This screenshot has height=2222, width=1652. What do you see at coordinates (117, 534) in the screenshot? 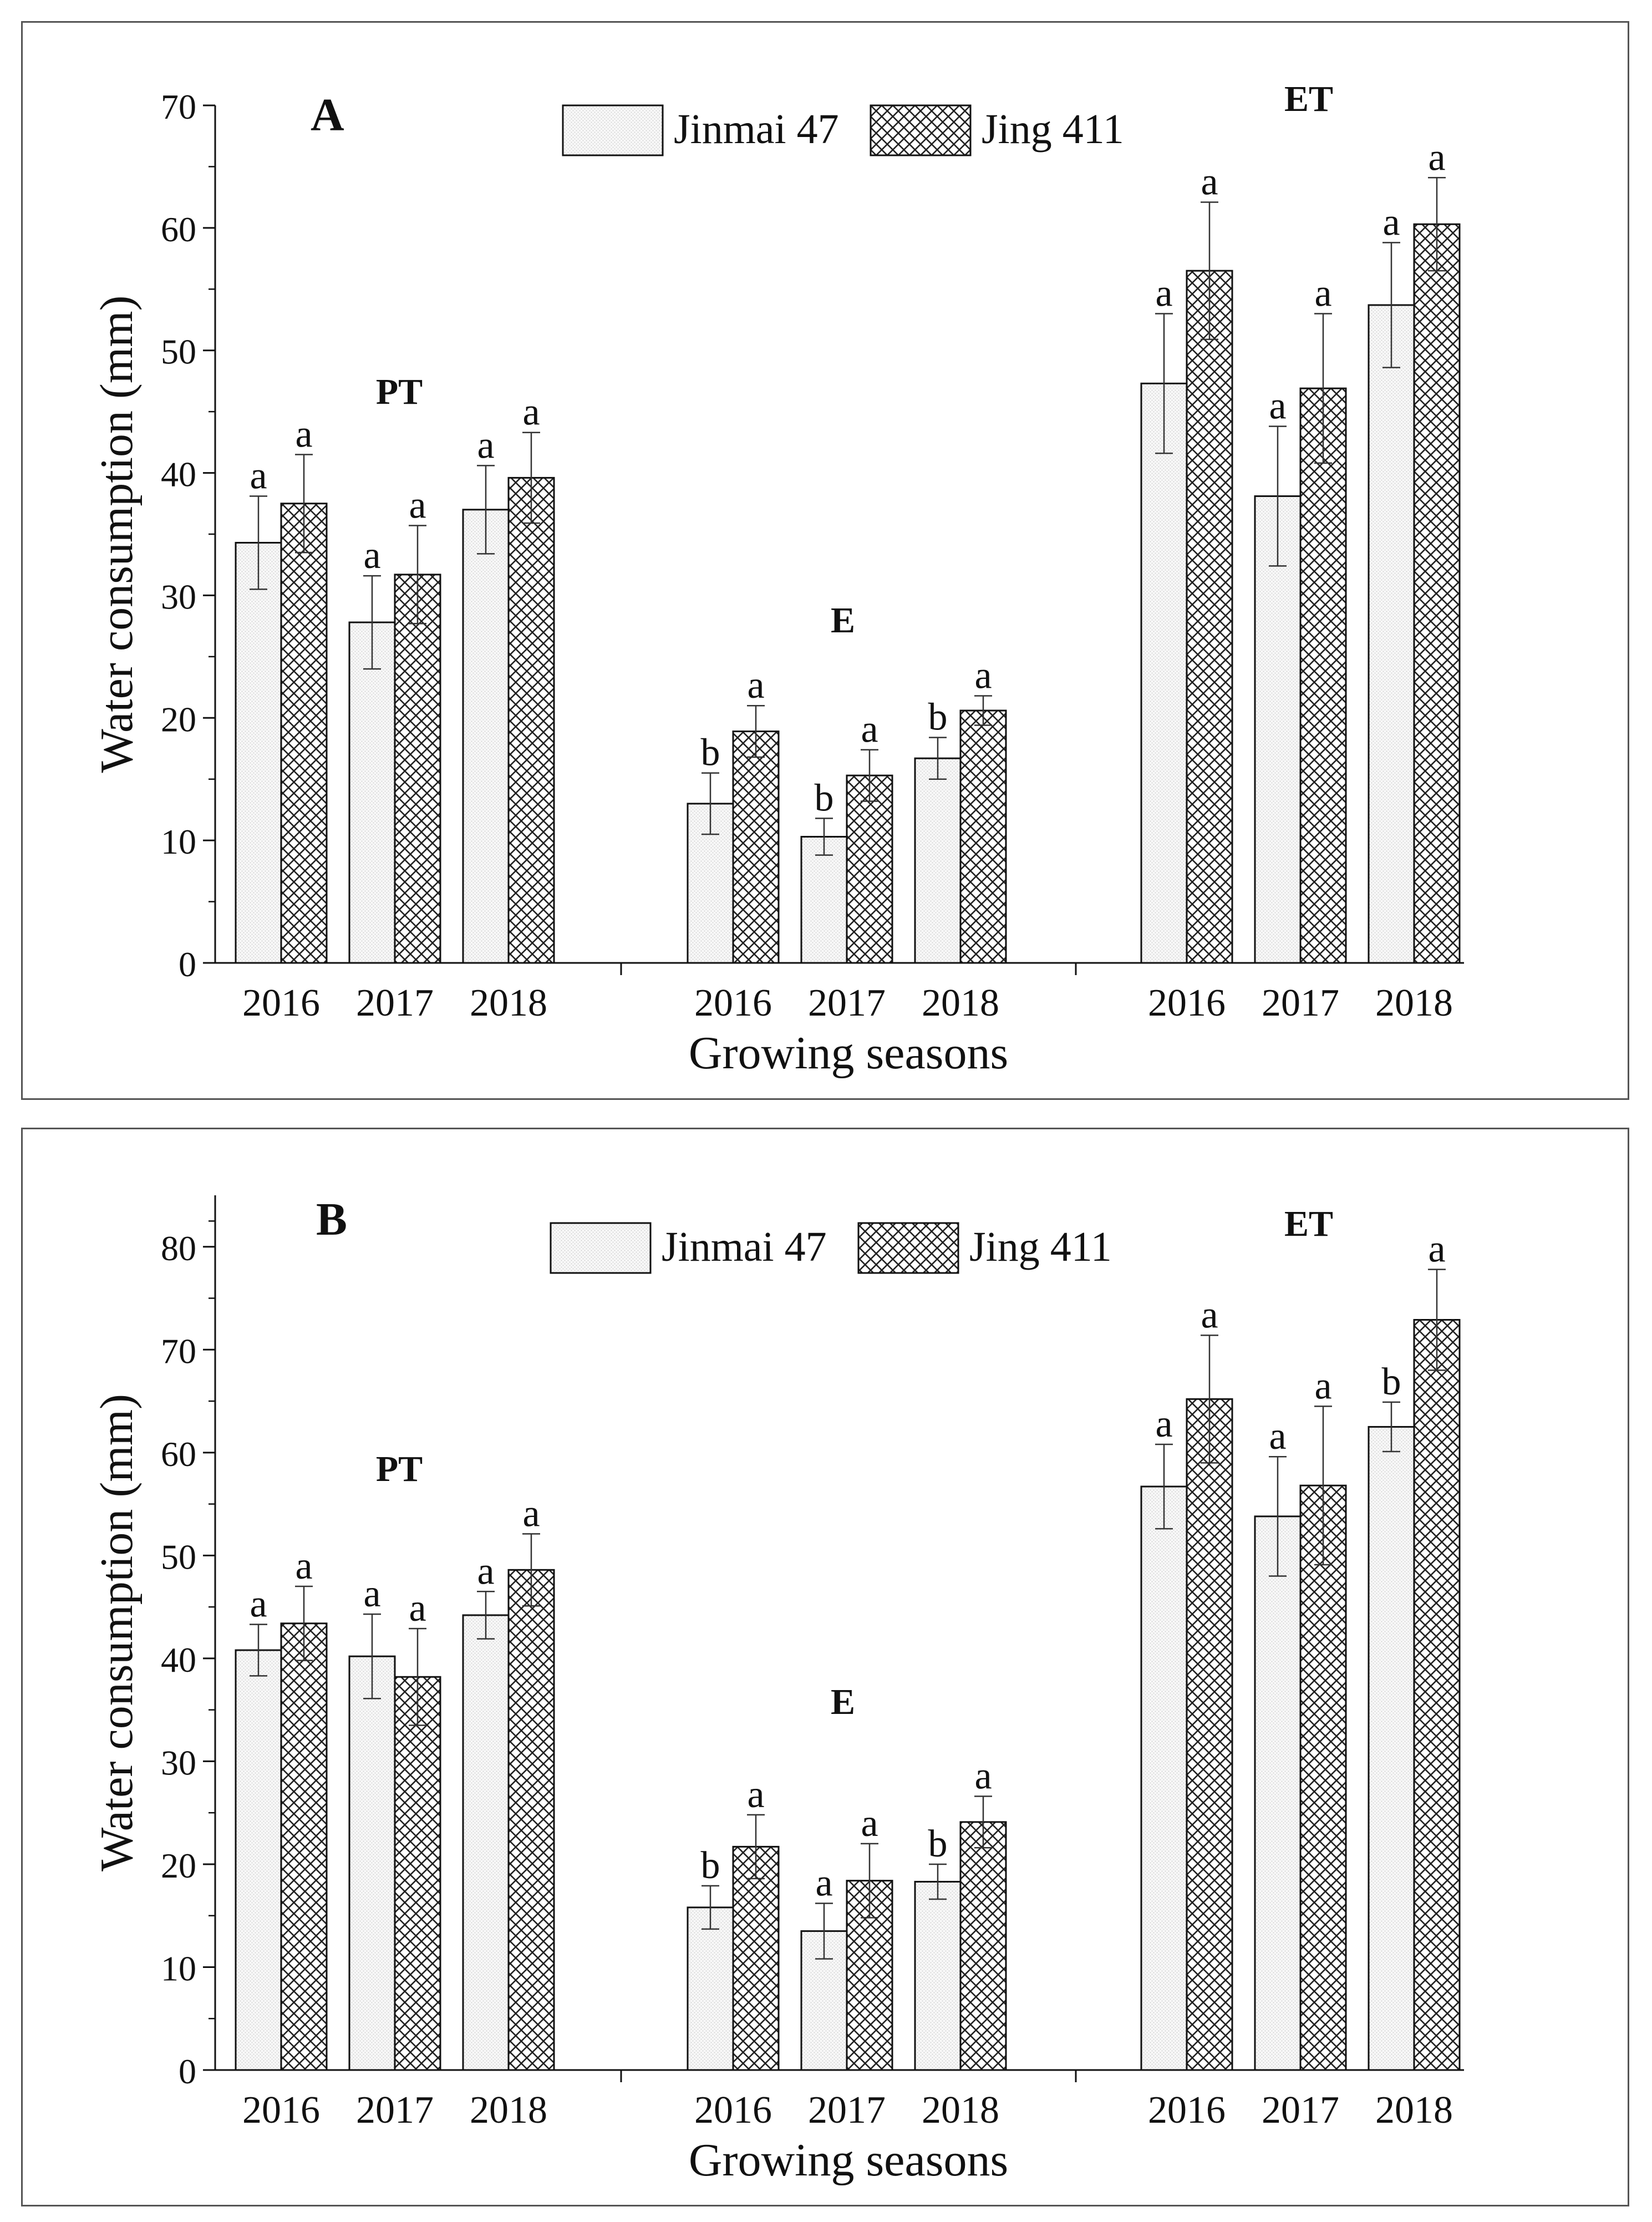
I see `y-axis-title: Water consumption (mm)` at bounding box center [117, 534].